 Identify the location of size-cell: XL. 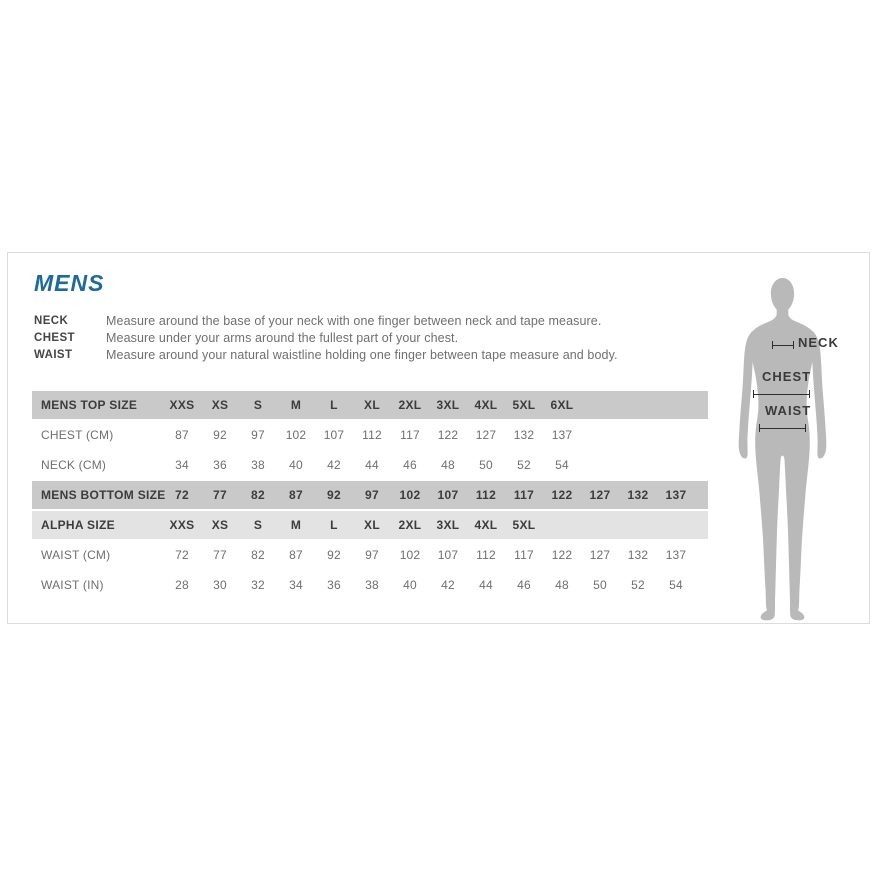
(372, 525).